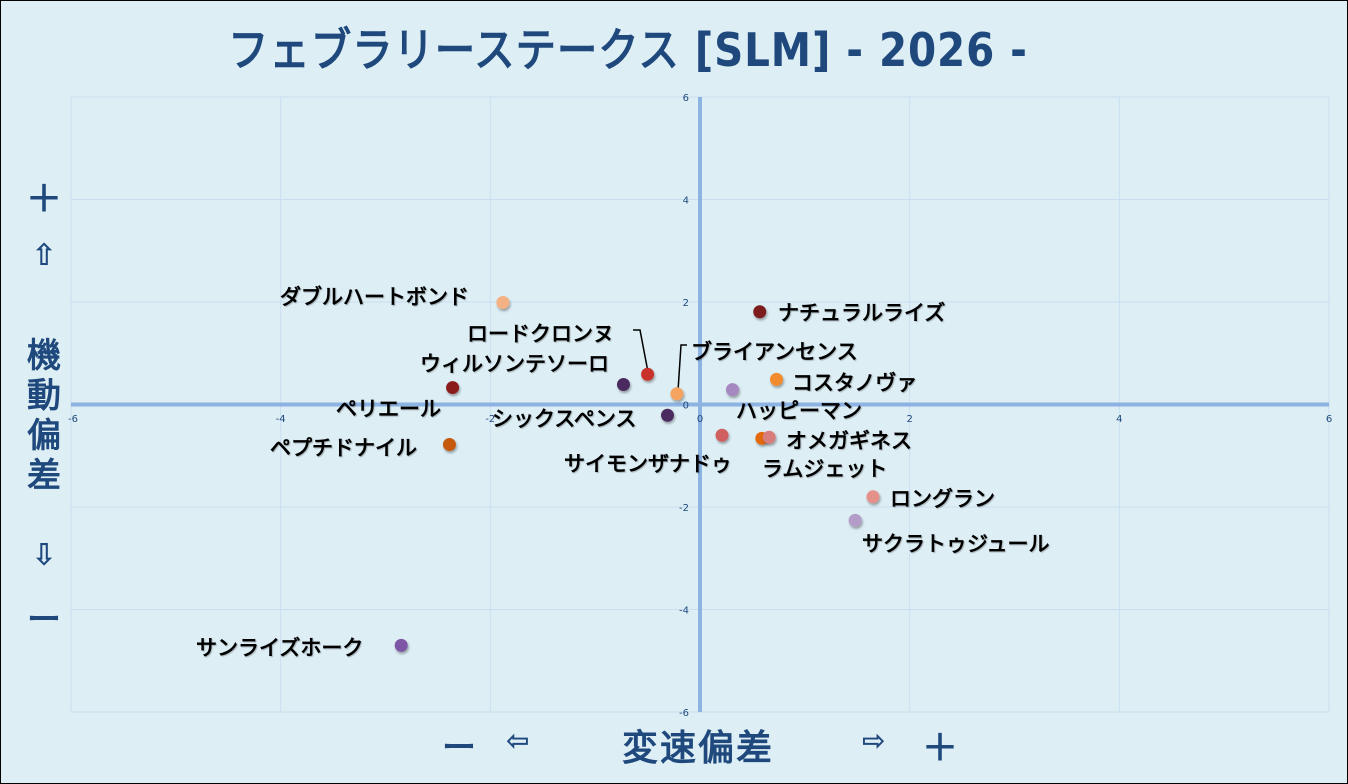 This screenshot has width=1348, height=784. I want to click on point-label: シックスペンス, so click(564, 419).